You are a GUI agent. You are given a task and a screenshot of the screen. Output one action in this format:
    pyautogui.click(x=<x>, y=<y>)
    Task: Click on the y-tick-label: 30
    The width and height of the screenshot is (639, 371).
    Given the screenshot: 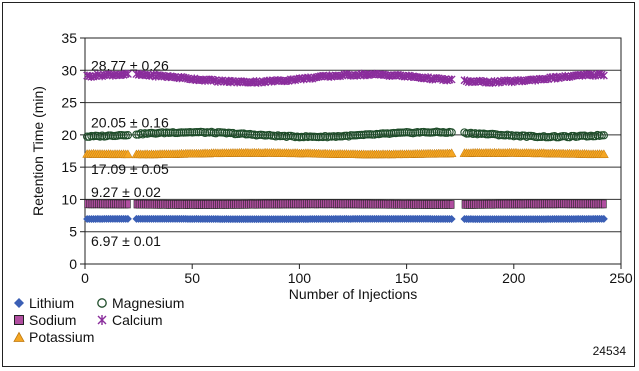 What is the action you would take?
    pyautogui.click(x=69, y=70)
    